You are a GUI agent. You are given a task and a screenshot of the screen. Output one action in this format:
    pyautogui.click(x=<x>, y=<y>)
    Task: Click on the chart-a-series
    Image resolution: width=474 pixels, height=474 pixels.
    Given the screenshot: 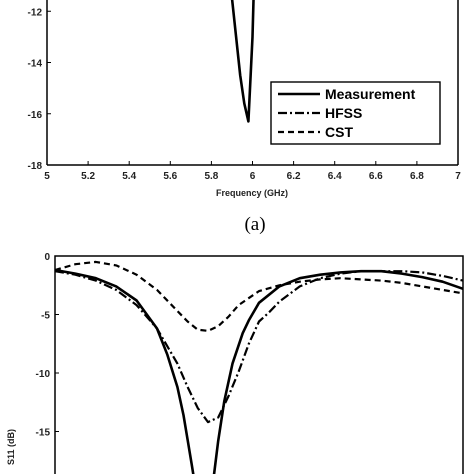 What is the action you would take?
    pyautogui.click(x=242, y=61)
    